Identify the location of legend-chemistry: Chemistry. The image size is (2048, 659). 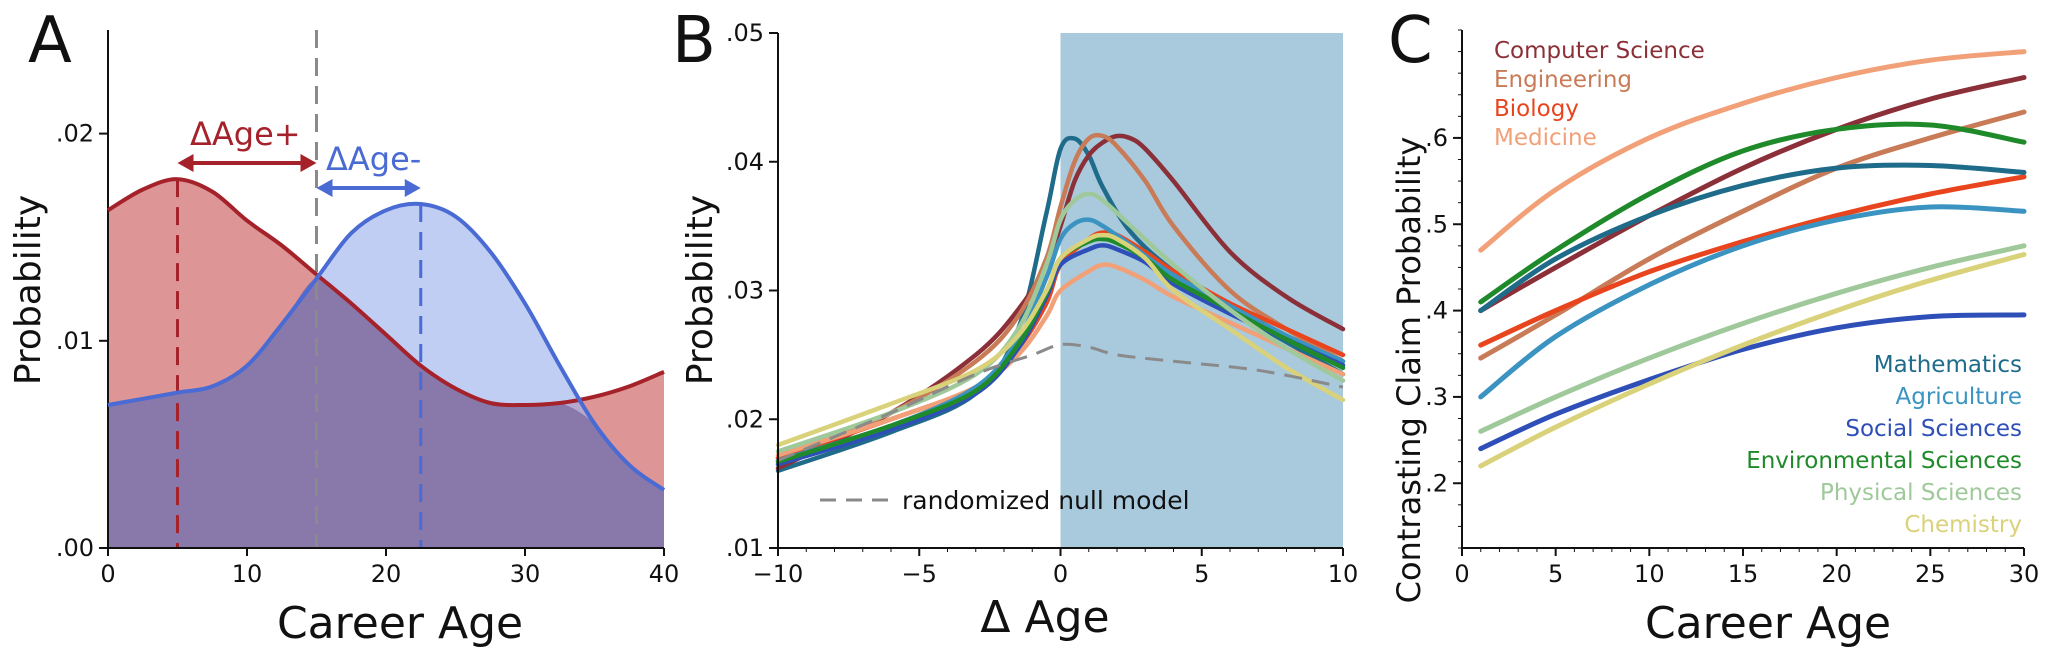
(1963, 525).